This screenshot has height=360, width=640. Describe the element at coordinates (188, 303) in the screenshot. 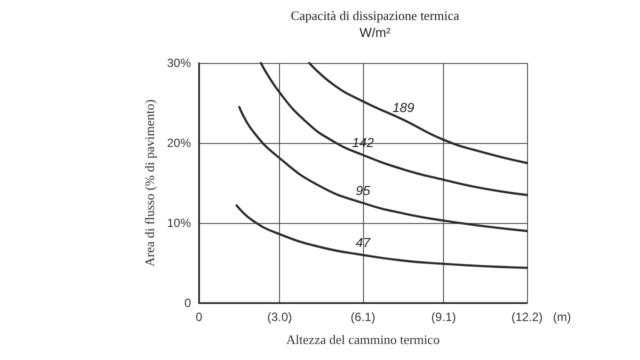

I see `y-tick-label: 0` at that location.